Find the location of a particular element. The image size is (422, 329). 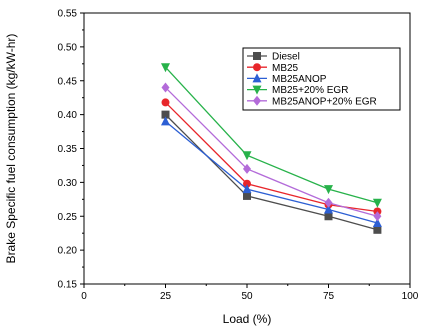

x-tick-label: 0 is located at coordinates (84, 296).